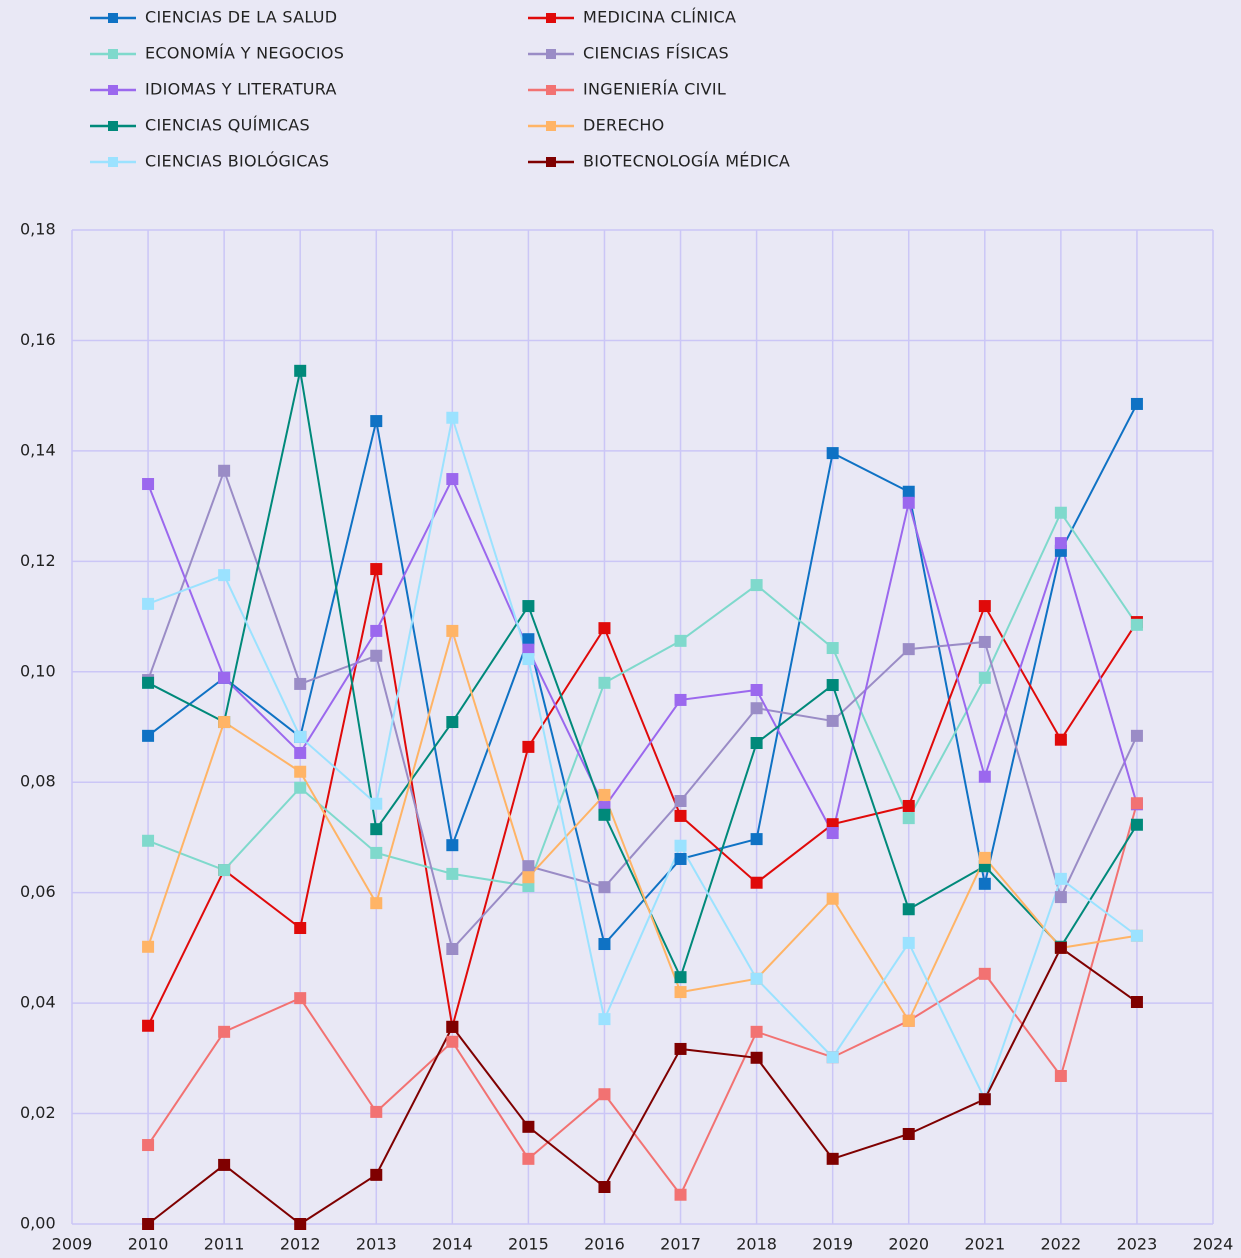 This screenshot has height=1258, width=1241. What do you see at coordinates (38, 229) in the screenshot?
I see `y-tick-label: 0,18` at bounding box center [38, 229].